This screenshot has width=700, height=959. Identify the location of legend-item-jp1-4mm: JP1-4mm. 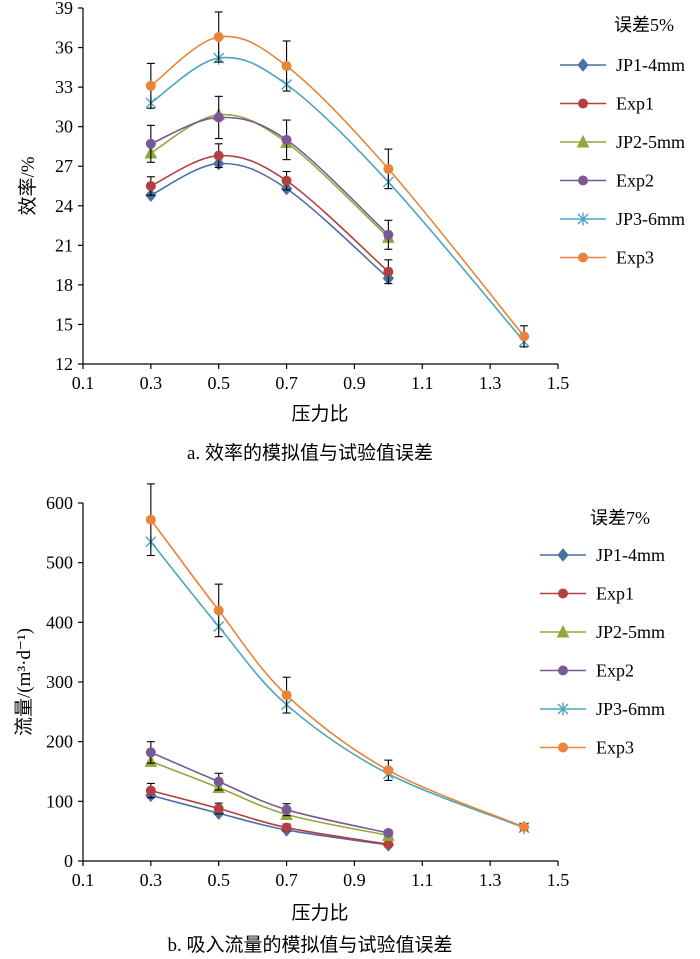
(622, 65).